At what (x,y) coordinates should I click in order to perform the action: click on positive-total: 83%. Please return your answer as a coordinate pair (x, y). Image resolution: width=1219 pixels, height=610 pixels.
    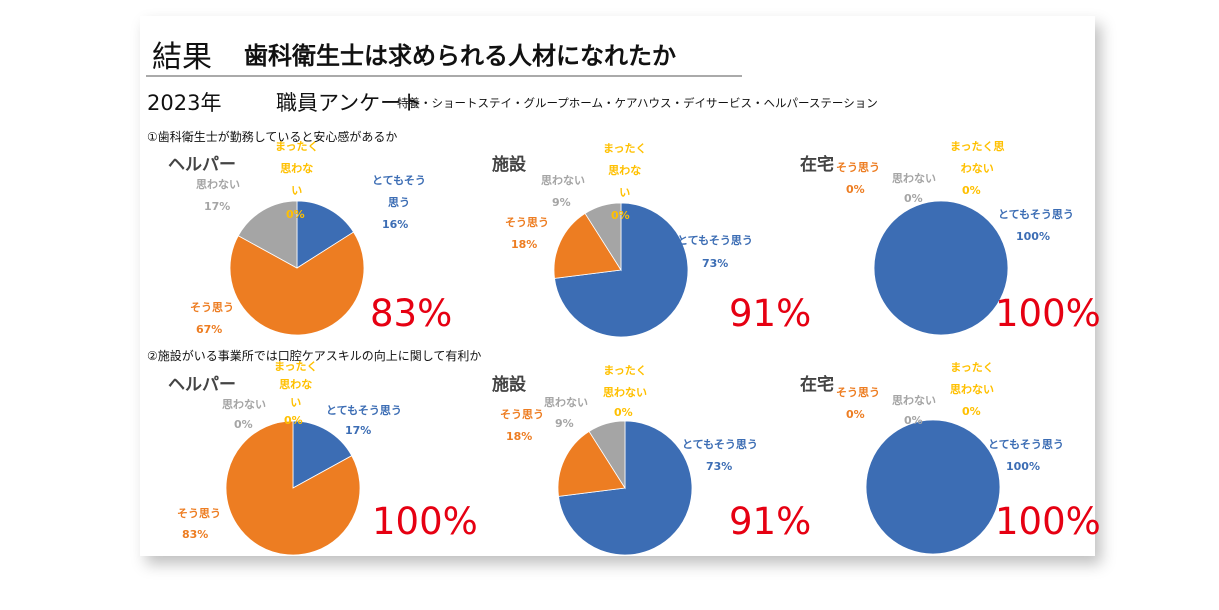
    Looking at the image, I should click on (411, 313).